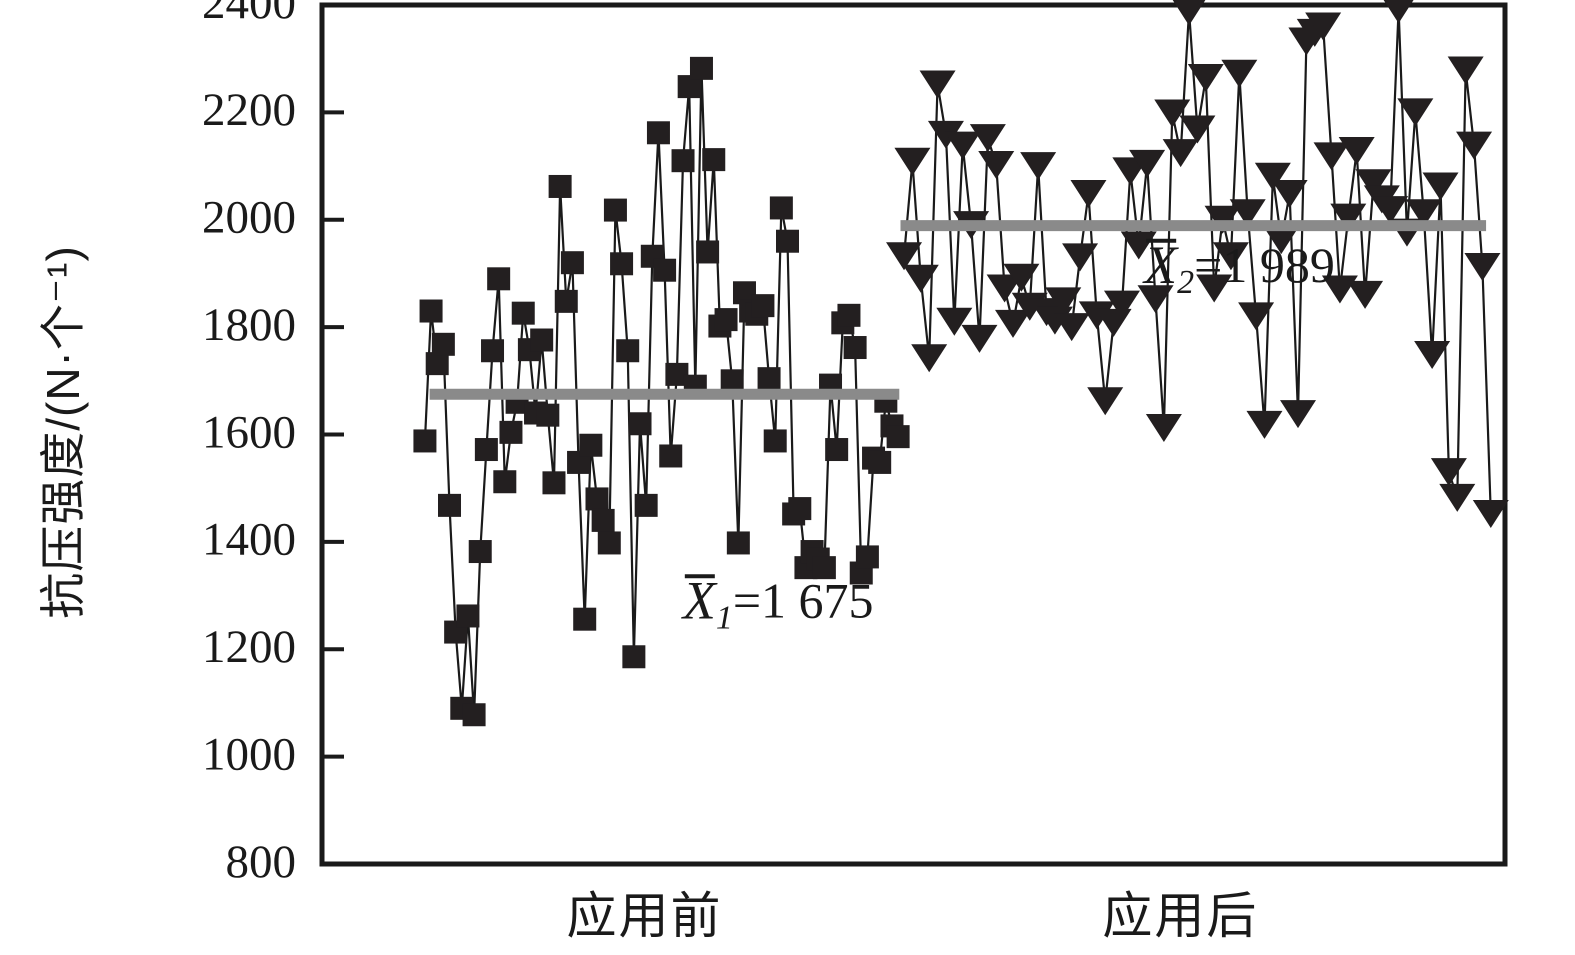  Describe the element at coordinates (249, 218) in the screenshot. I see `y-tick-label-2000: 2000` at that location.